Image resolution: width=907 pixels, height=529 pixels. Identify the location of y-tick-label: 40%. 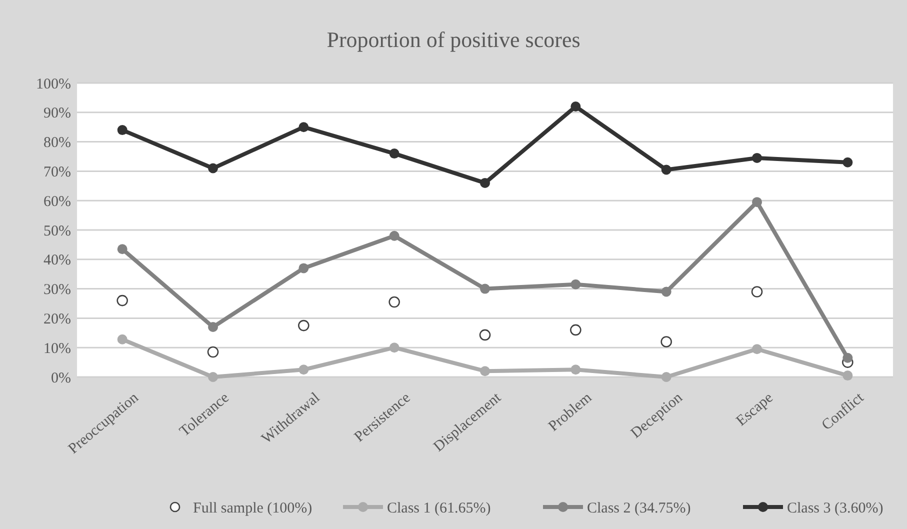
(57, 260).